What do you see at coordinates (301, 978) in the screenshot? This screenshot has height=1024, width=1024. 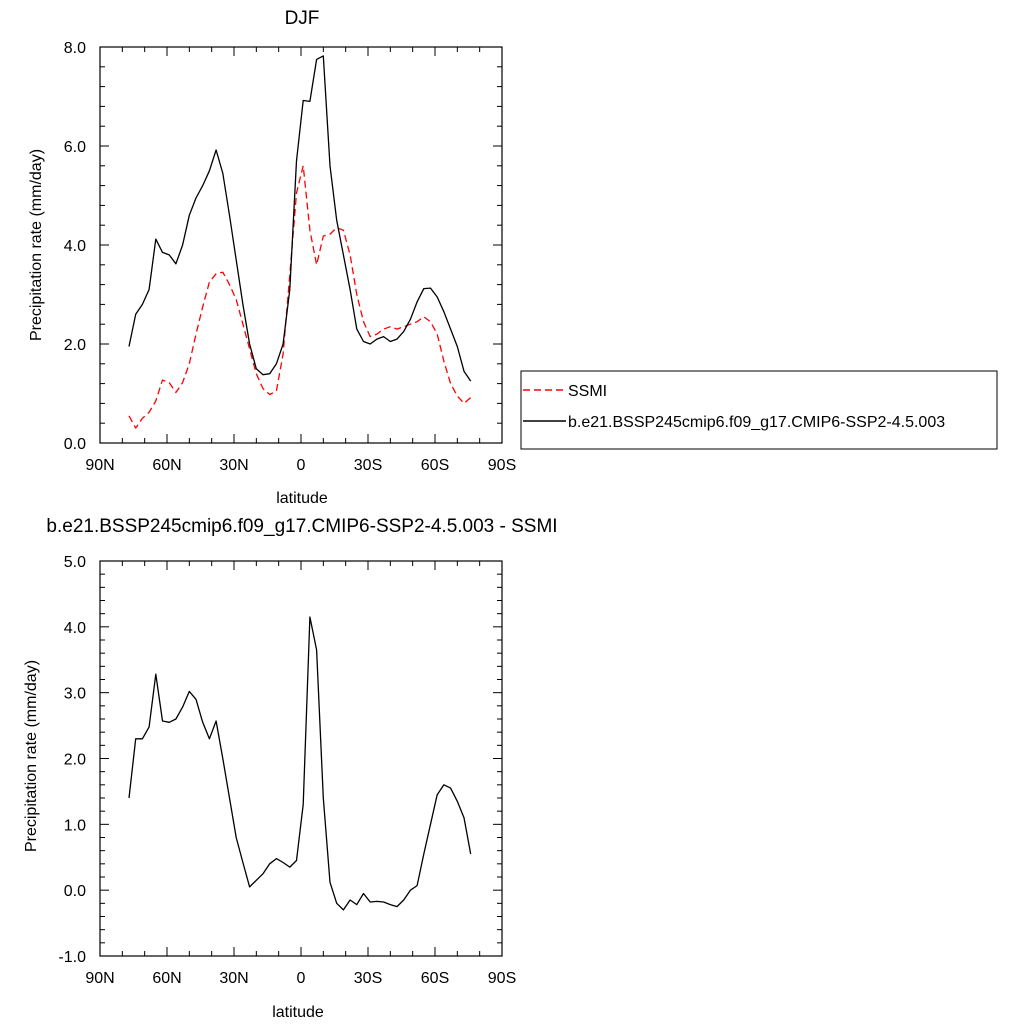 I see `bottom-x-tick-label: 0` at bounding box center [301, 978].